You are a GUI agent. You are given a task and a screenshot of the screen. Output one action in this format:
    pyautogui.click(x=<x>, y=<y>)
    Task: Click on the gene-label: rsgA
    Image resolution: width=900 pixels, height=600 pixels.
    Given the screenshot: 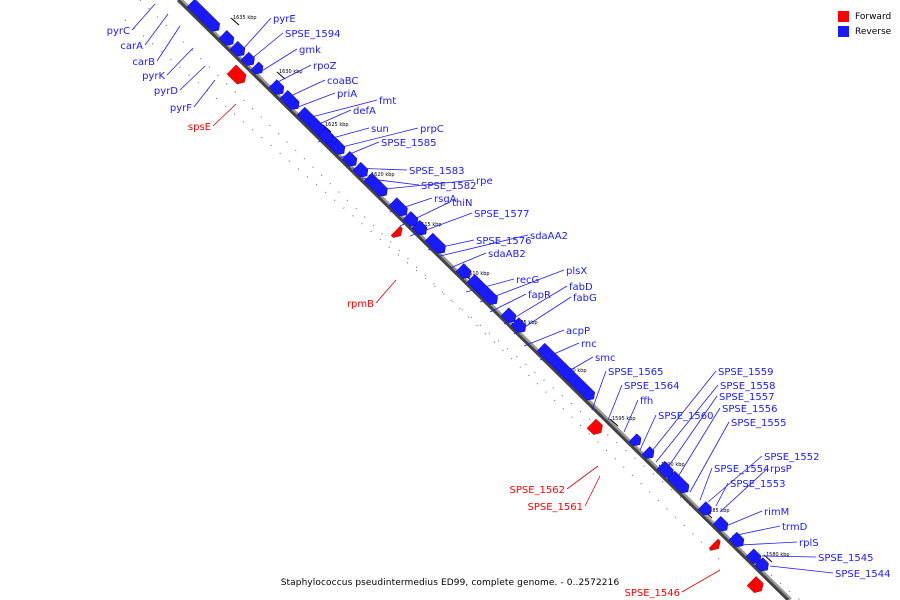 What is the action you would take?
    pyautogui.click(x=445, y=199)
    